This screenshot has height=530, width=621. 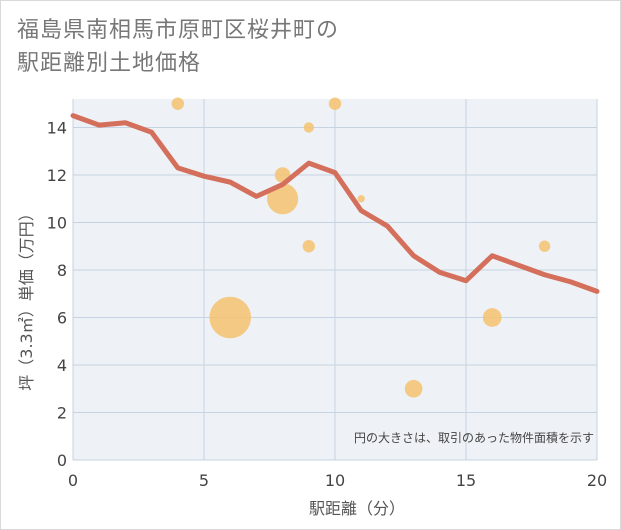 What do you see at coordinates (62, 413) in the screenshot?
I see `y-tick-label: 2` at bounding box center [62, 413].